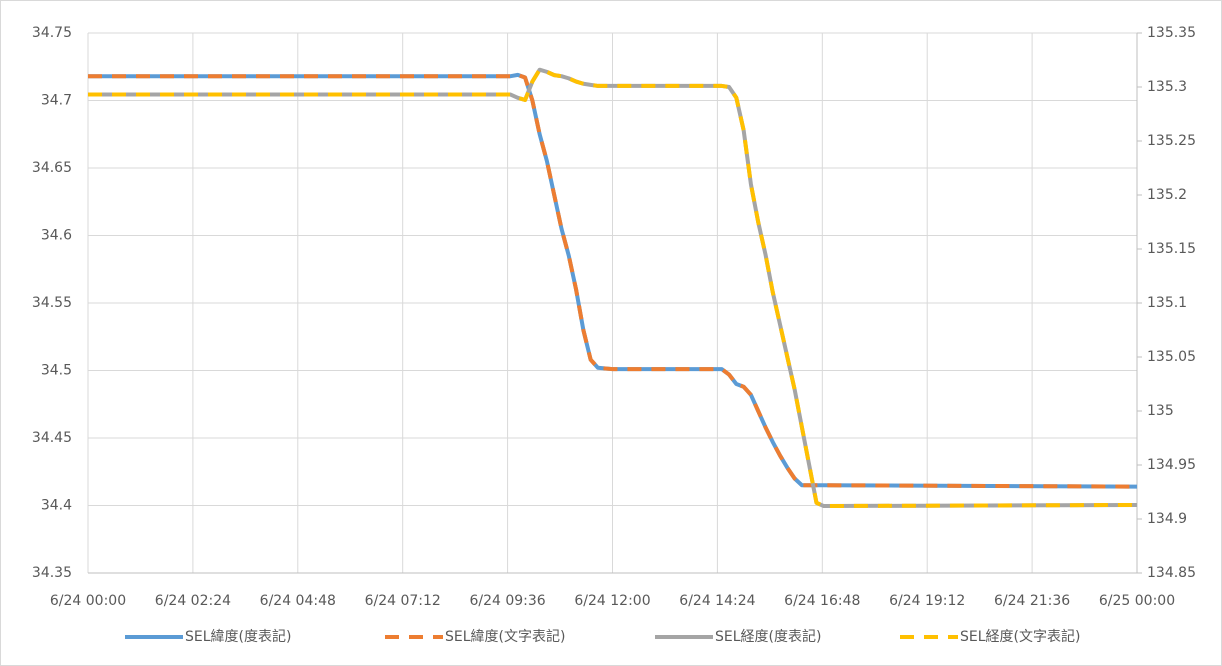 The height and width of the screenshot is (666, 1222). Describe the element at coordinates (612, 601) in the screenshot. I see `x-tick-label: 6/24 12:00` at that location.